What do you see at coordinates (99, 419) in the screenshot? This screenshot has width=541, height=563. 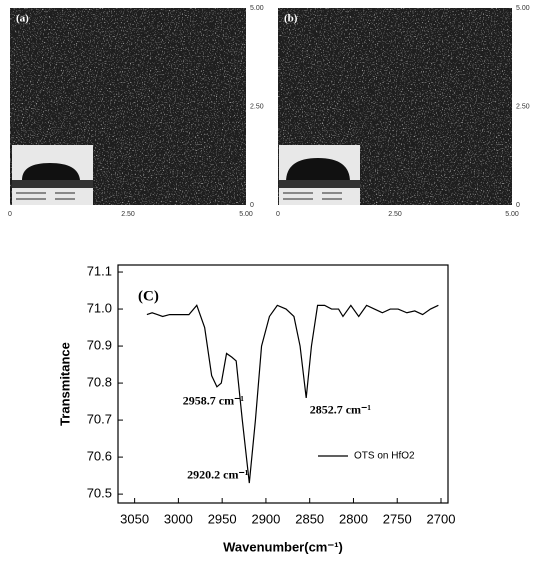 I see `y-tick-label: 70.7` at bounding box center [99, 419].